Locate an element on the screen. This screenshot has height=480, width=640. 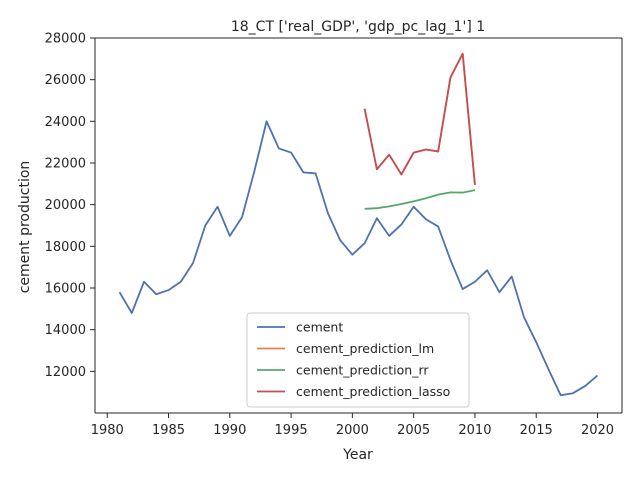
y-tick-label: 28000 is located at coordinates (65, 39).